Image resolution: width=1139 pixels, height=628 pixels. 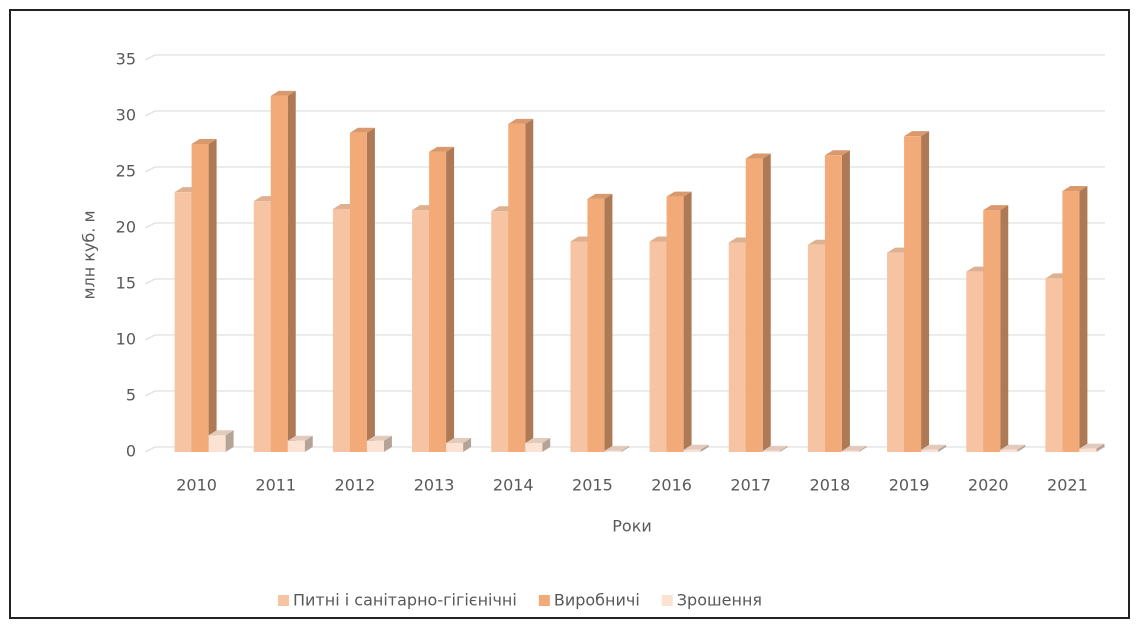 What do you see at coordinates (89, 254) in the screenshot?
I see `y-axis-title: млн куб. м` at bounding box center [89, 254].